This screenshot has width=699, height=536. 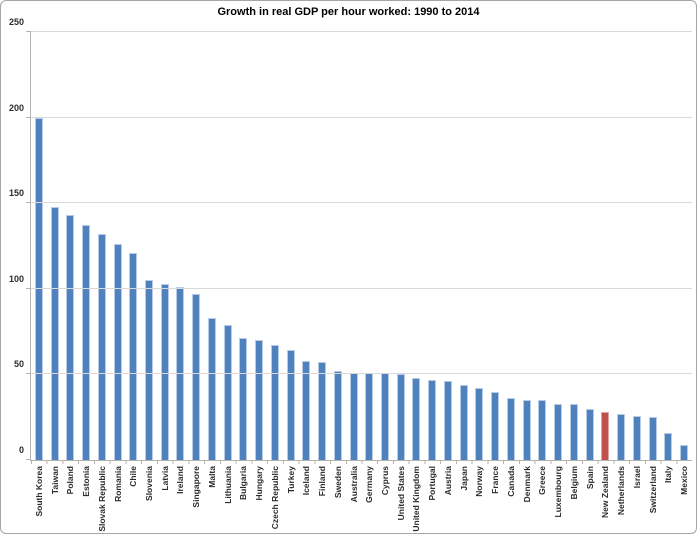 I want to click on bar-slot: Lithuania, so click(x=228, y=268).